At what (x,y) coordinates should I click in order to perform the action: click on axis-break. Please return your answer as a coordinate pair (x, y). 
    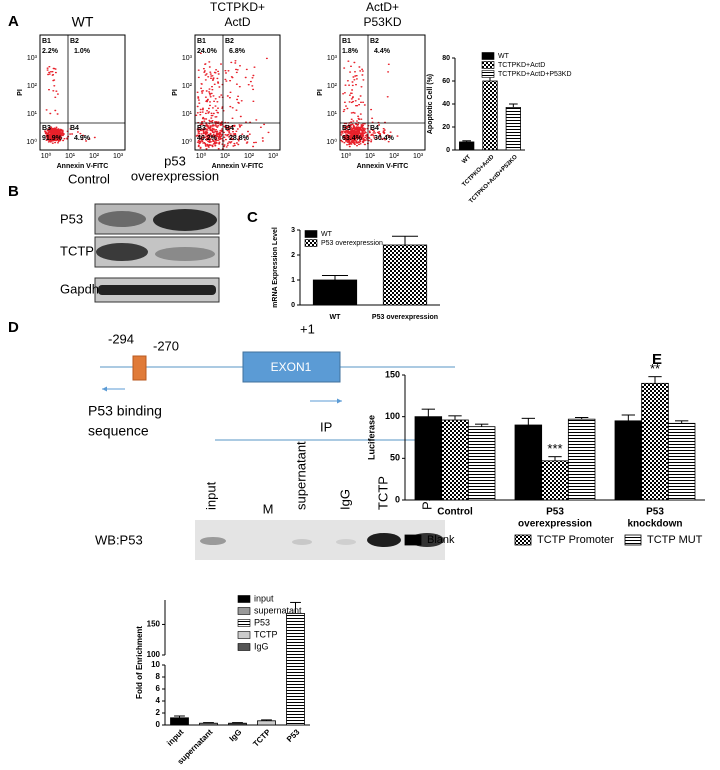
    Looking at the image, I should click on (165, 660).